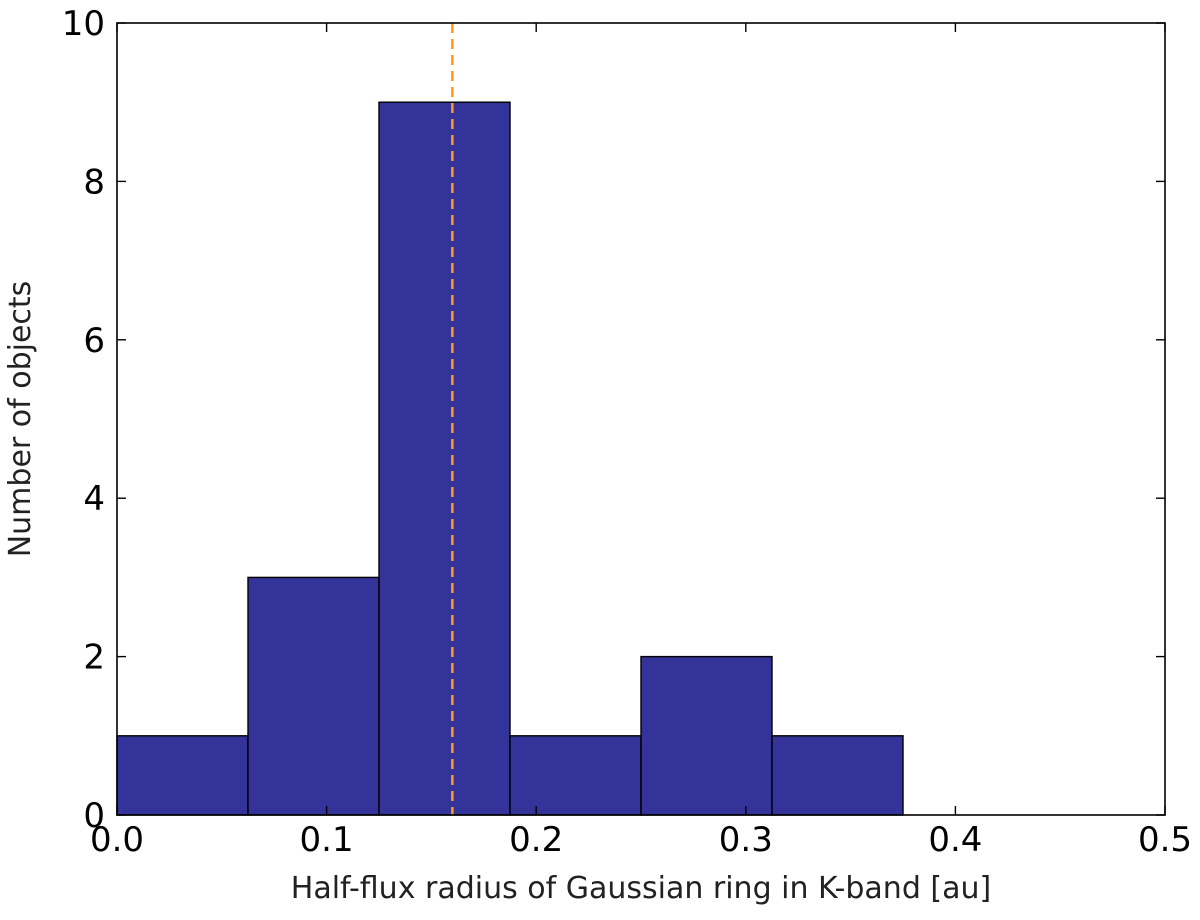 The image size is (1200, 920). I want to click on y-tick-label-1: 2, so click(94, 658).